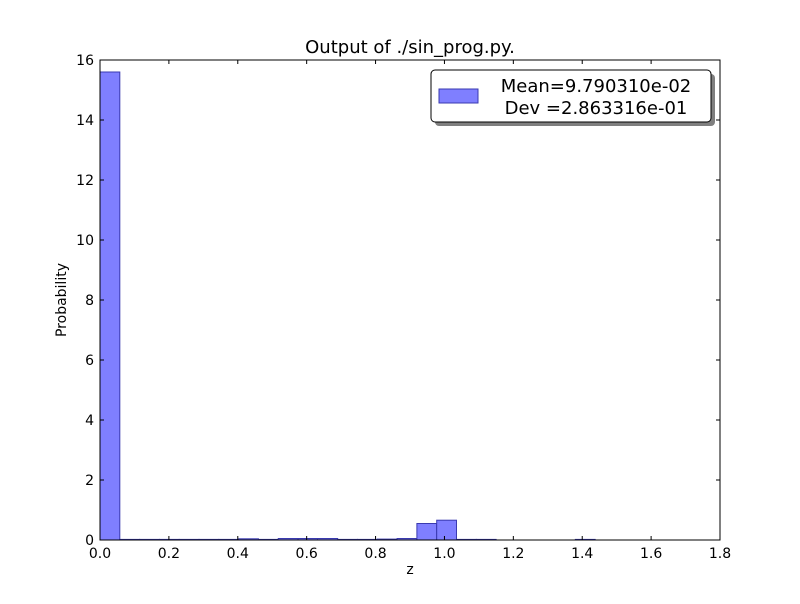 This screenshot has height=604, width=800. Describe the element at coordinates (85, 241) in the screenshot. I see `y-tick-label: 10` at that location.